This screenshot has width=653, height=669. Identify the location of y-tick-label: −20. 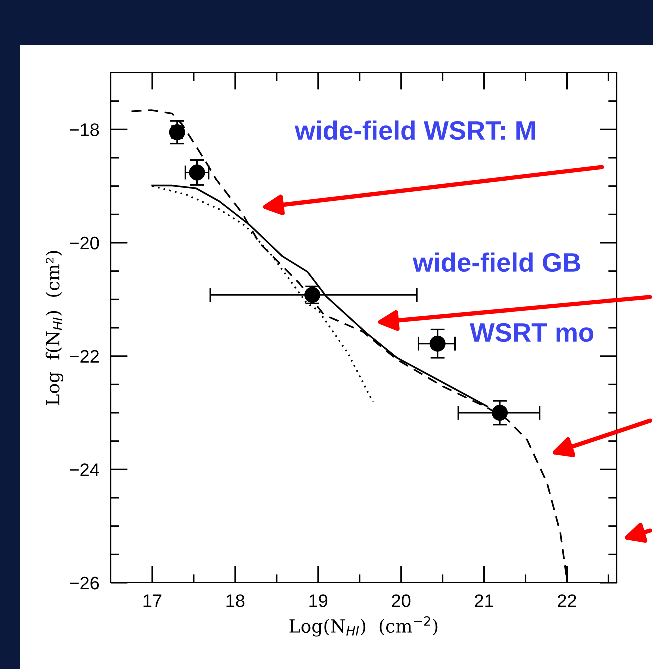
(85, 243).